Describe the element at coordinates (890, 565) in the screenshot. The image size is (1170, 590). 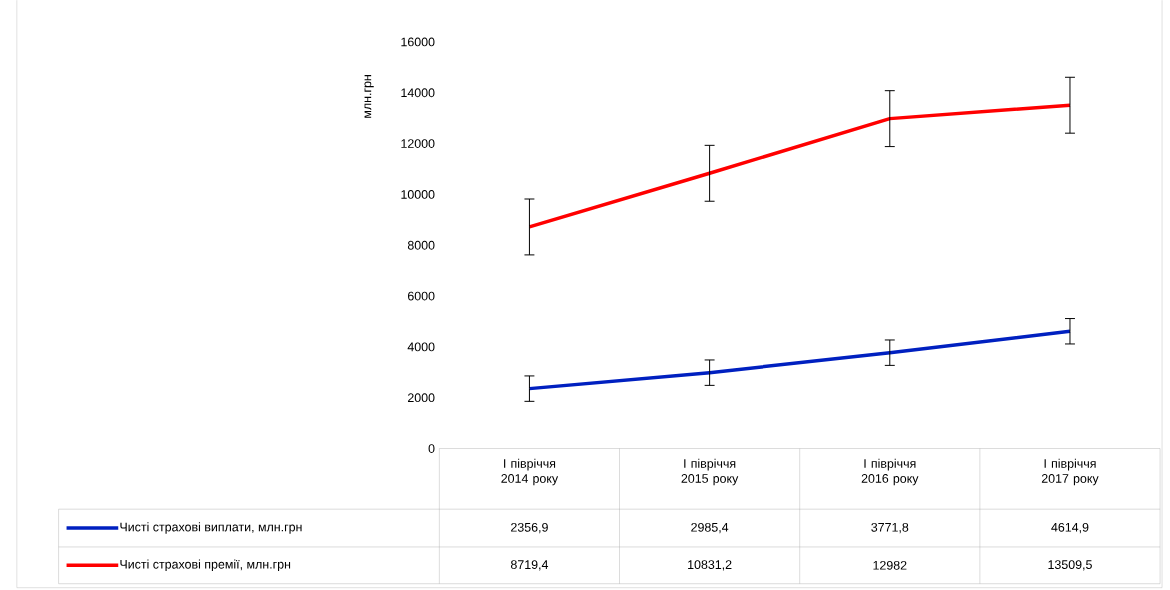
I see `data-label: 12982` at that location.